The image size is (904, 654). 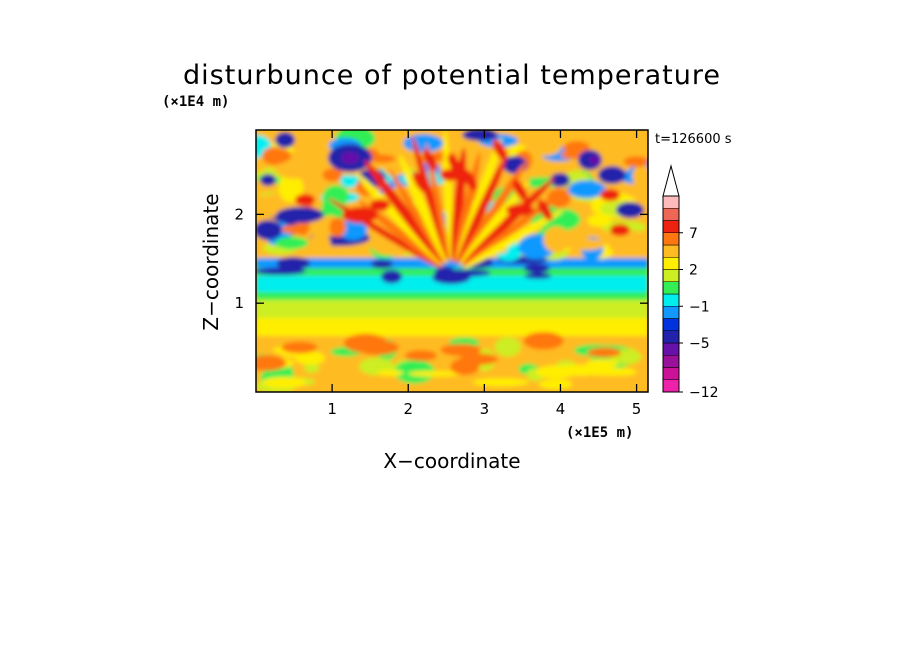 I want to click on time-label: t=126600 s, so click(x=693, y=139).